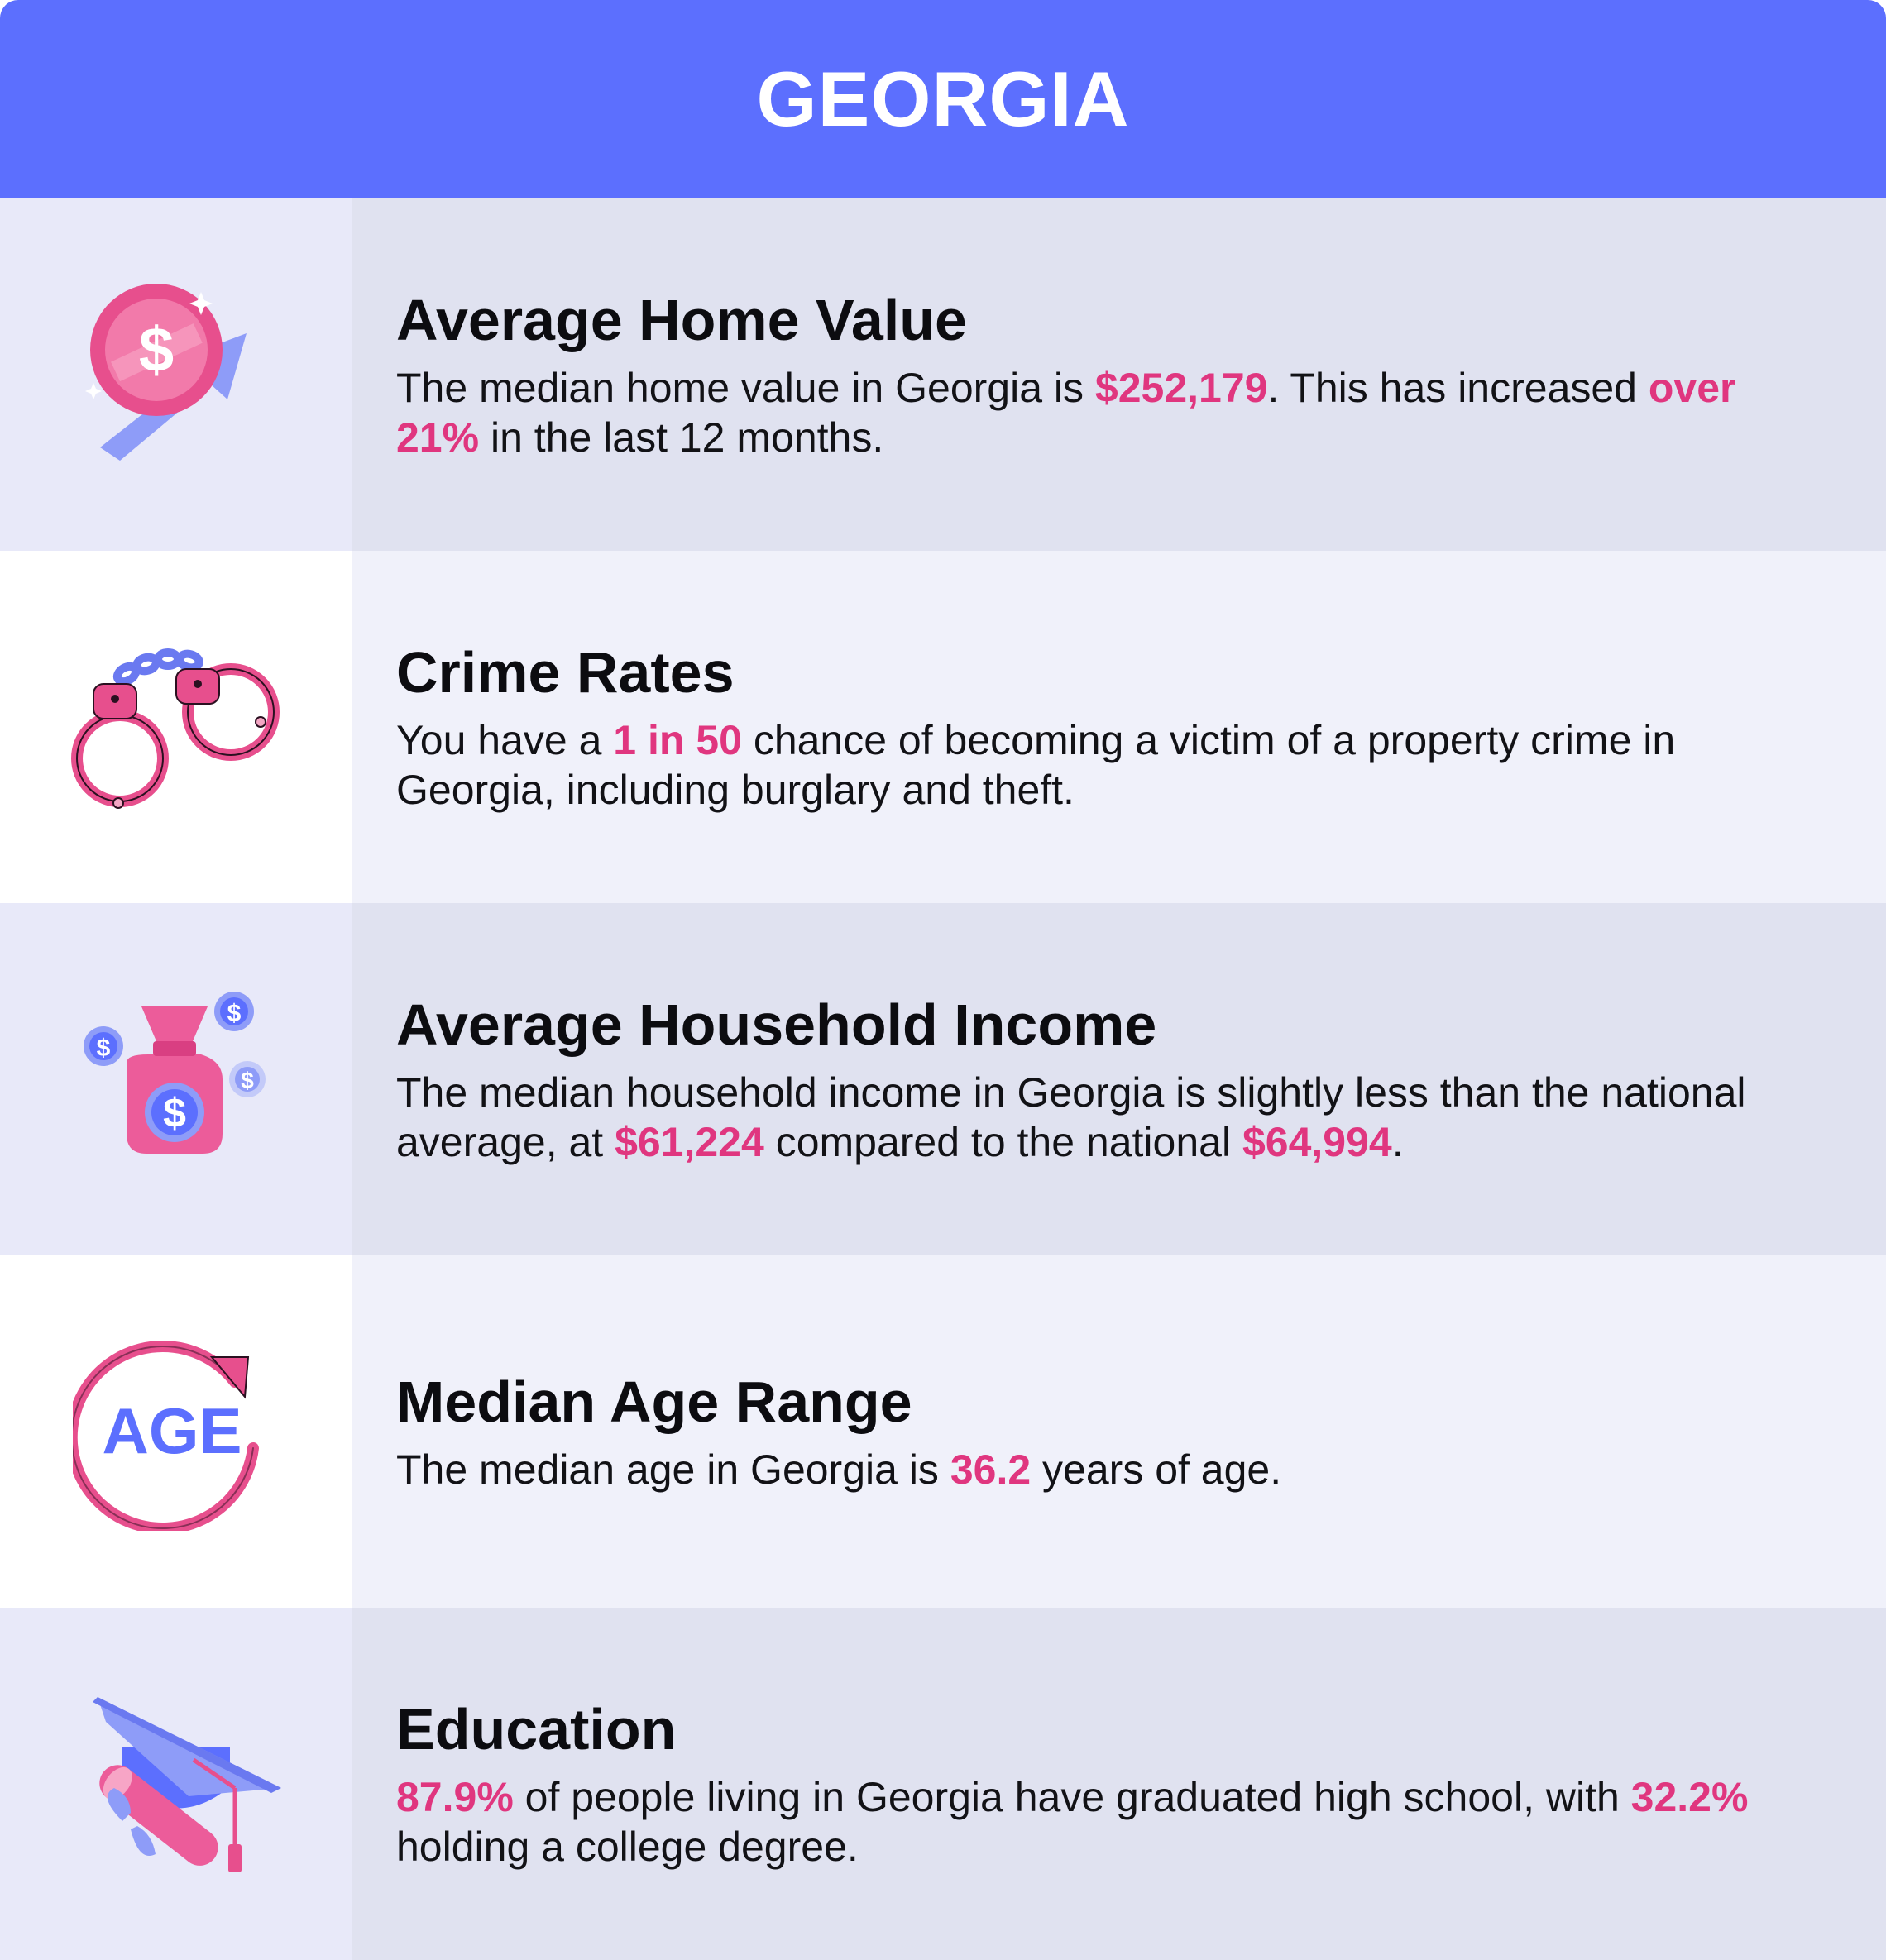  I want to click on increase-highlight: over 21%, so click(1066, 413).